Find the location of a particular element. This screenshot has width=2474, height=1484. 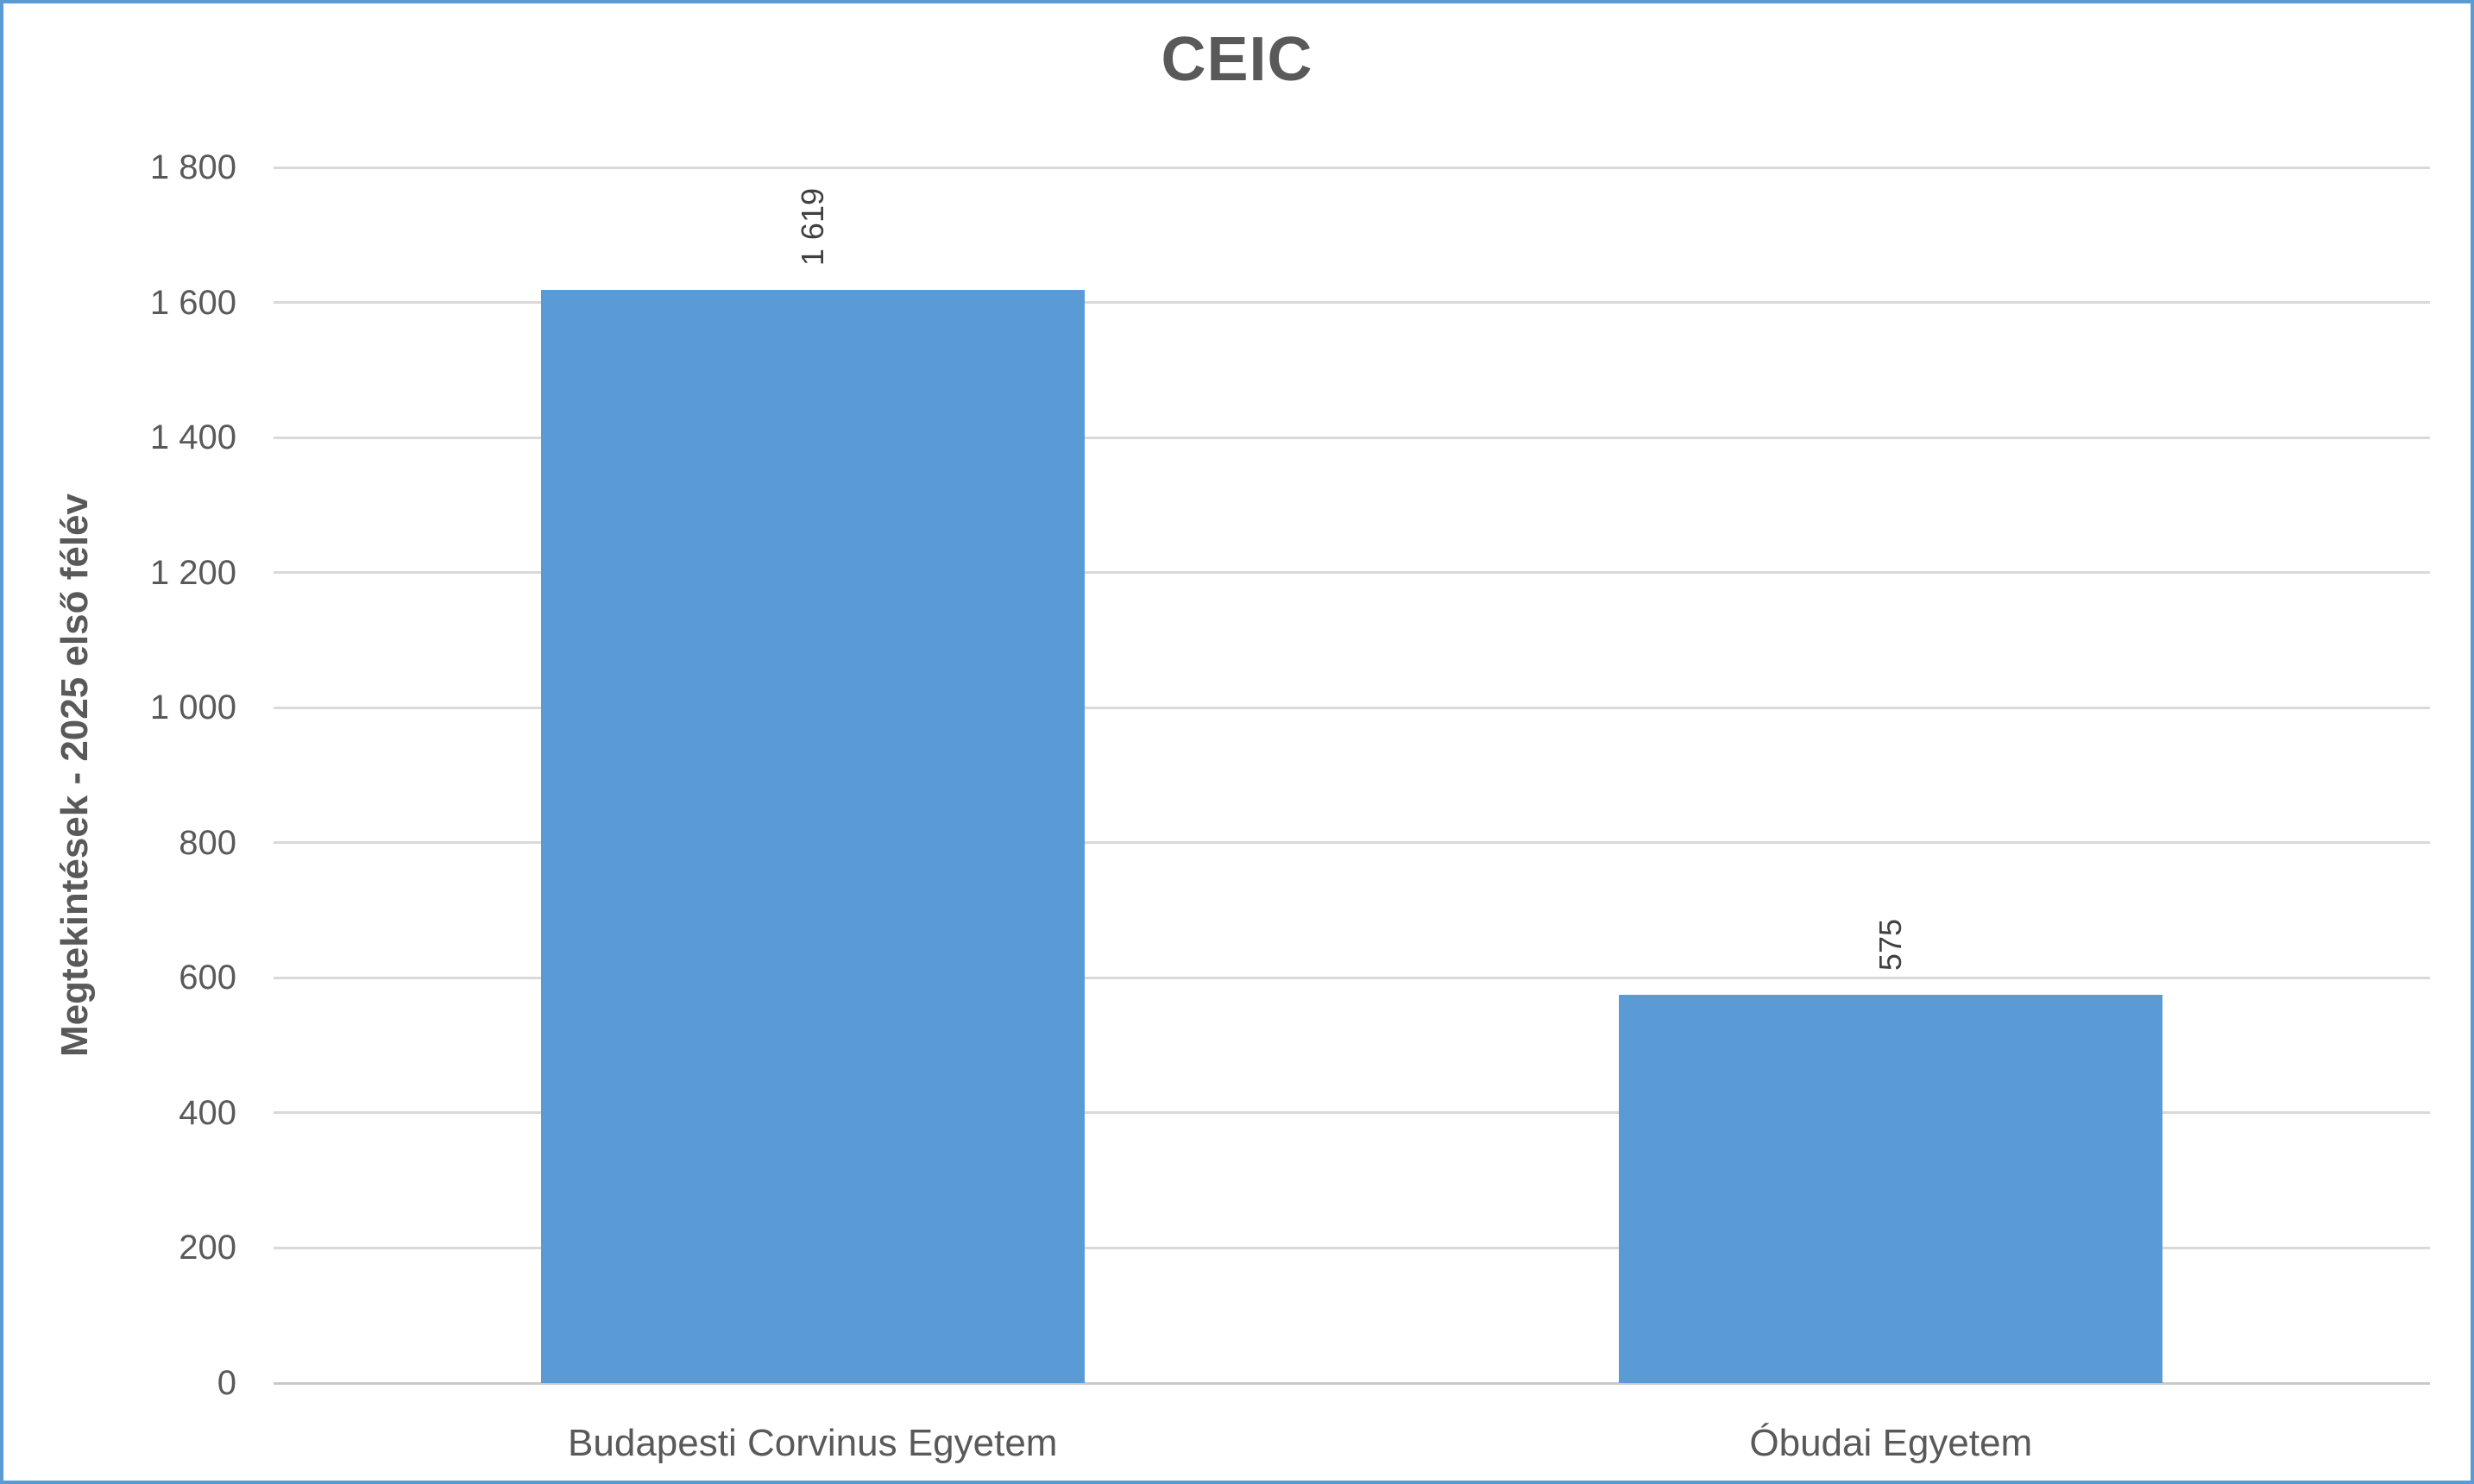

y-axis-tick-label: 600 is located at coordinates (207, 978).